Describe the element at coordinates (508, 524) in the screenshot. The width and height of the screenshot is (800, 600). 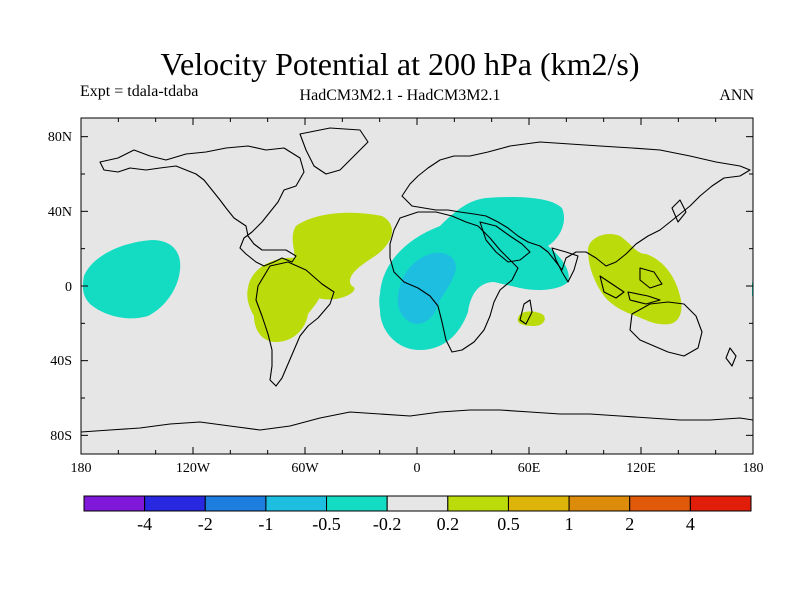
I see `colorbar-label: 0.5` at that location.